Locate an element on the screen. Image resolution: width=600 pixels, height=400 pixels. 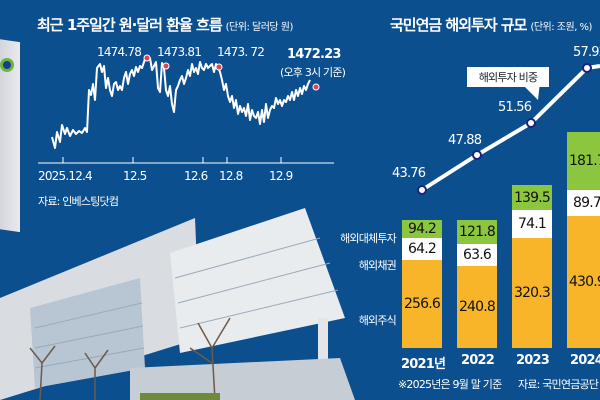
bar-2022-alt: 121.8 is located at coordinates (477, 232).